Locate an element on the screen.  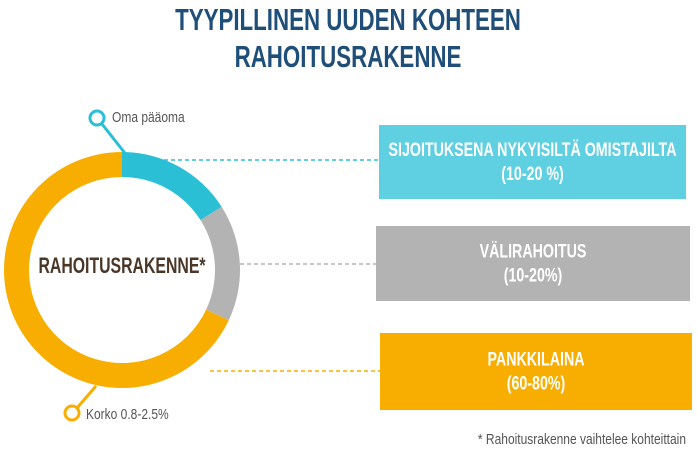
chart-title-group: TYYPILLINEN UUDEN KOHTEEN is located at coordinates (348, 20).